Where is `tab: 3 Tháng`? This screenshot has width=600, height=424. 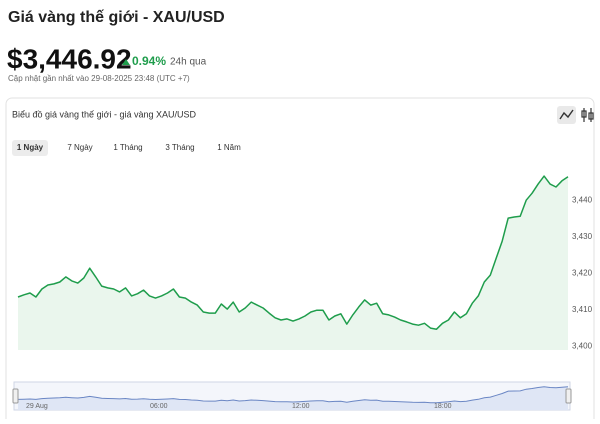 tab: 3 Tháng is located at coordinates (179, 147).